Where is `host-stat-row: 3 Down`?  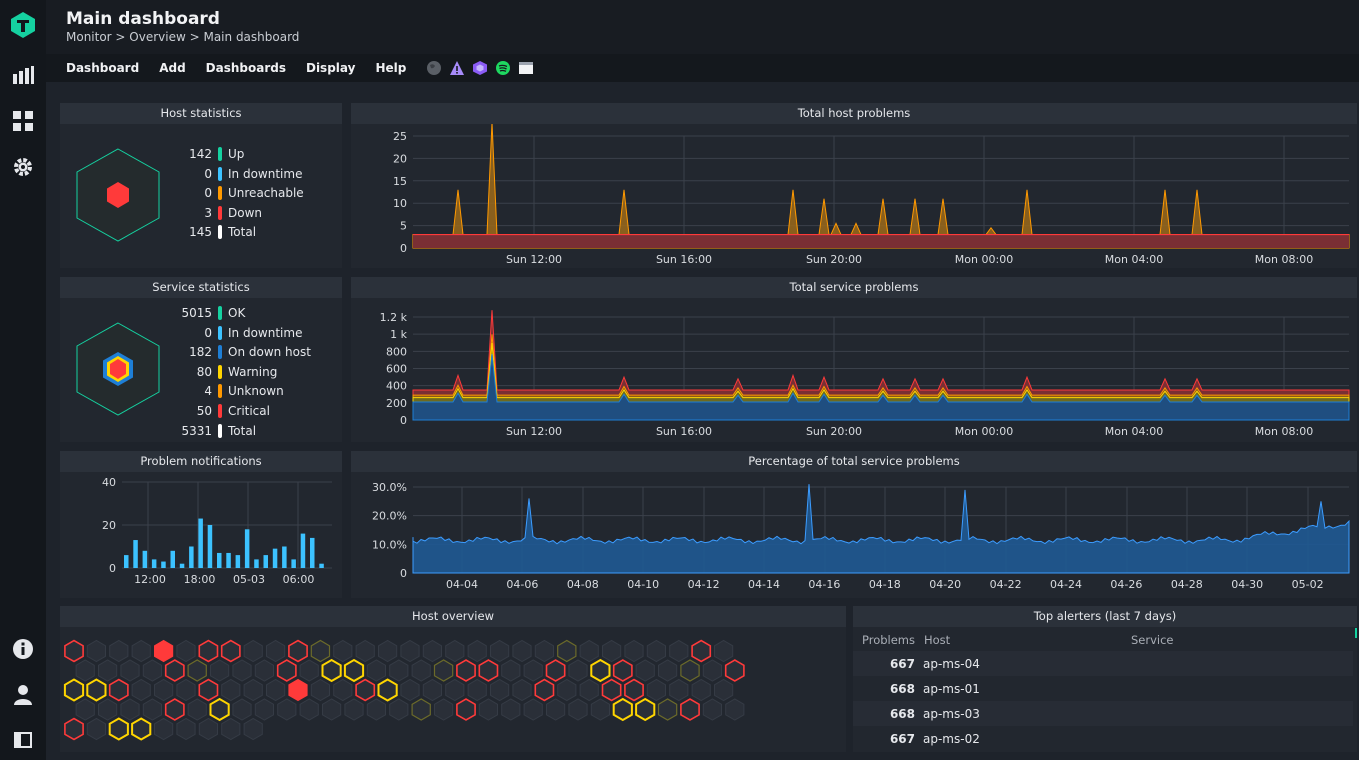
host-stat-row: 3 Down is located at coordinates (217, 213).